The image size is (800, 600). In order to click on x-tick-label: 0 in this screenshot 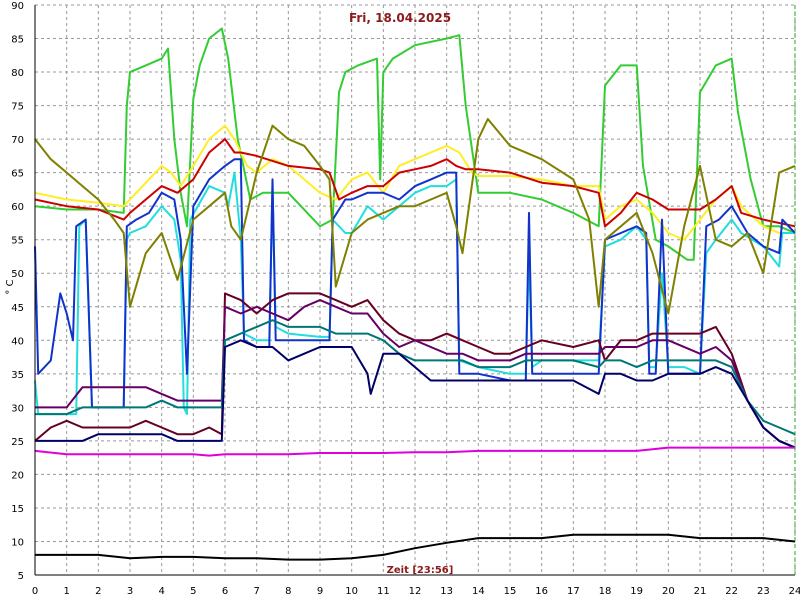, I will do `click(35, 591)`.